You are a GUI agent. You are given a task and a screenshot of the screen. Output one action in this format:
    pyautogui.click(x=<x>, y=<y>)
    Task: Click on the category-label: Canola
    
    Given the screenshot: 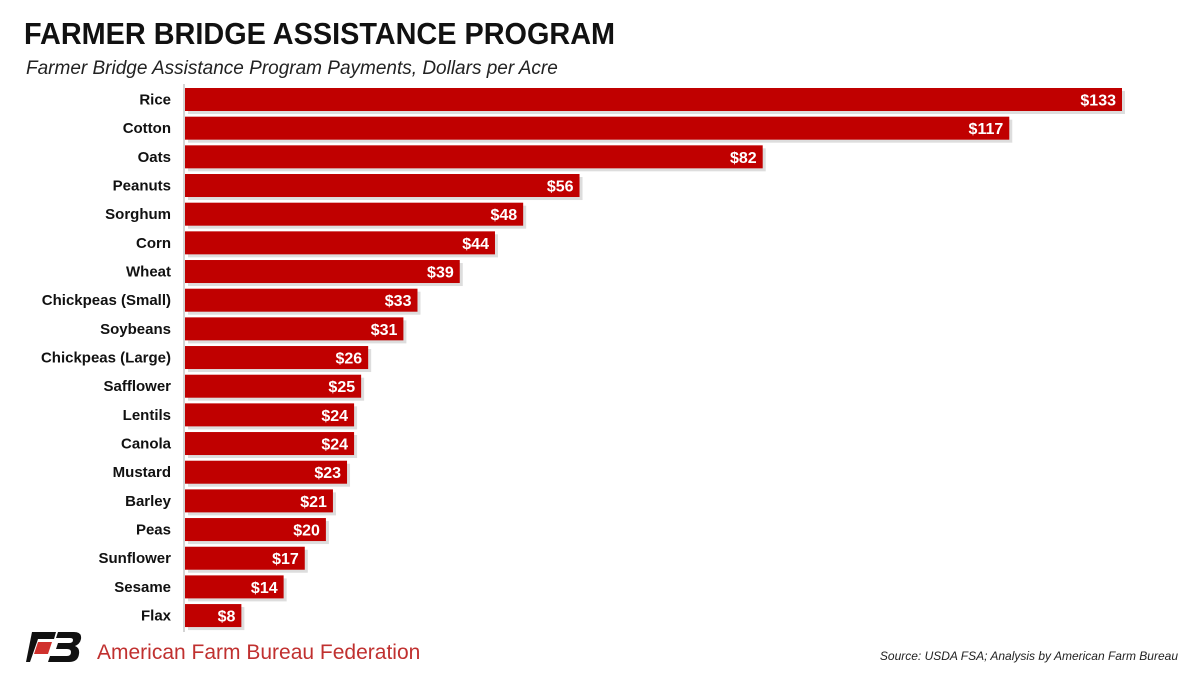 What is the action you would take?
    pyautogui.click(x=146, y=444)
    